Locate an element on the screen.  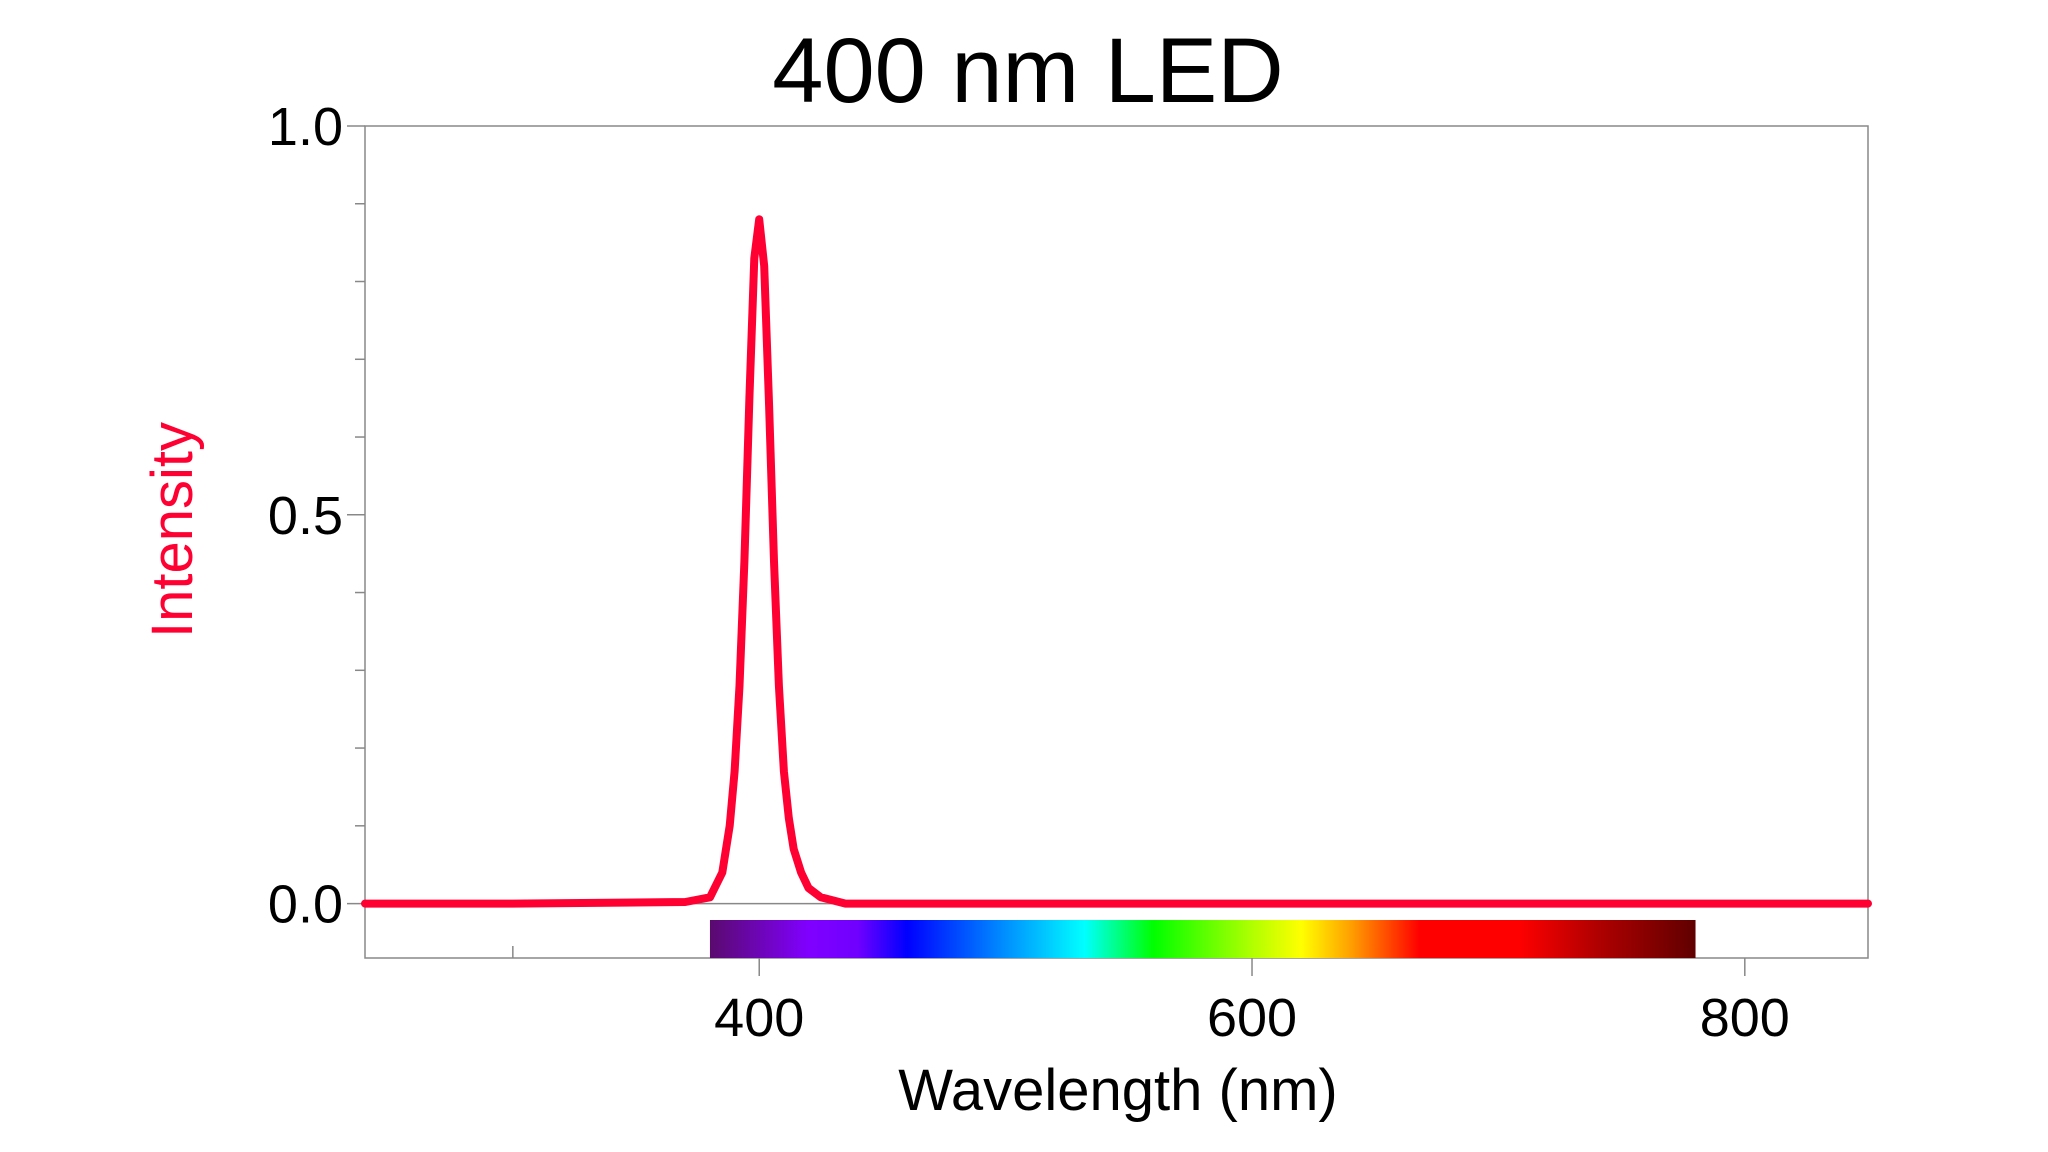
y-tick-label: 1.0 is located at coordinates (305, 127).